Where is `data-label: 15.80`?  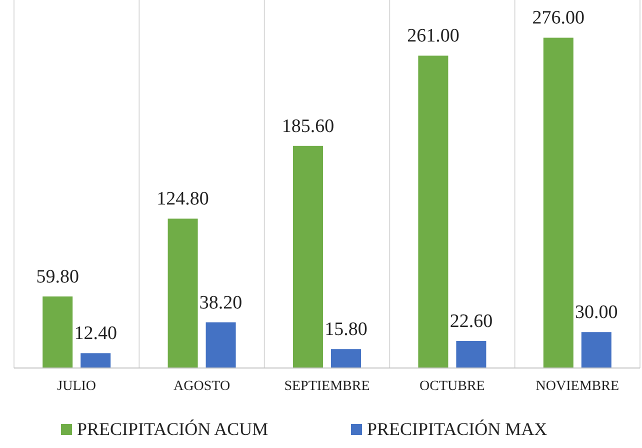
data-label: 15.80 is located at coordinates (346, 329).